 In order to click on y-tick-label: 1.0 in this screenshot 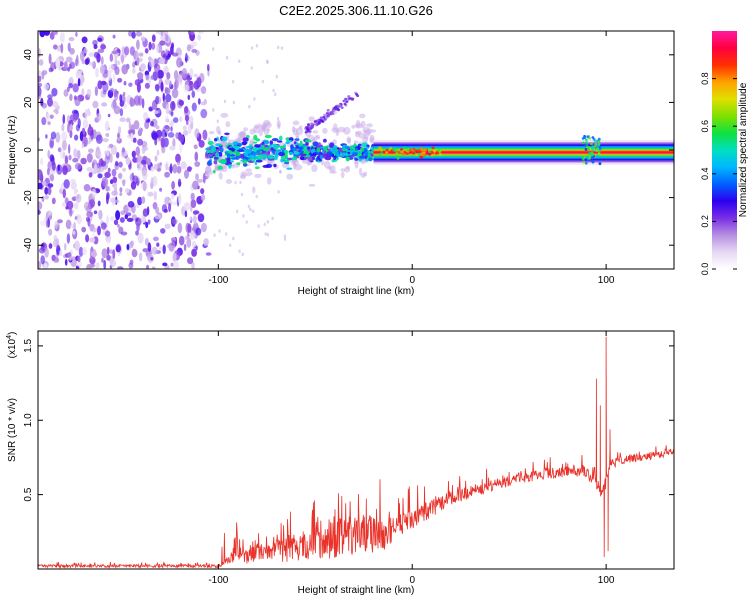, I will do `click(28, 420)`.